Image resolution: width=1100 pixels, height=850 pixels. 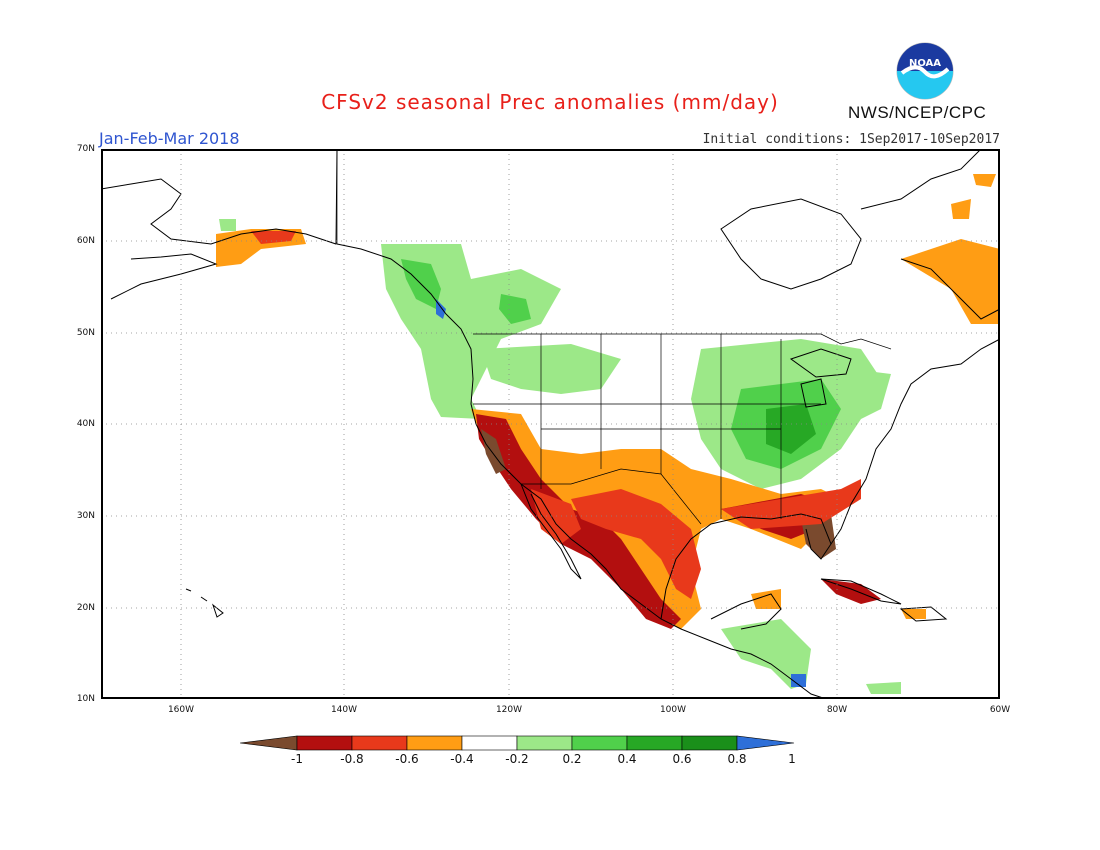 I want to click on lon-label-100w: 100W, so click(x=673, y=710).